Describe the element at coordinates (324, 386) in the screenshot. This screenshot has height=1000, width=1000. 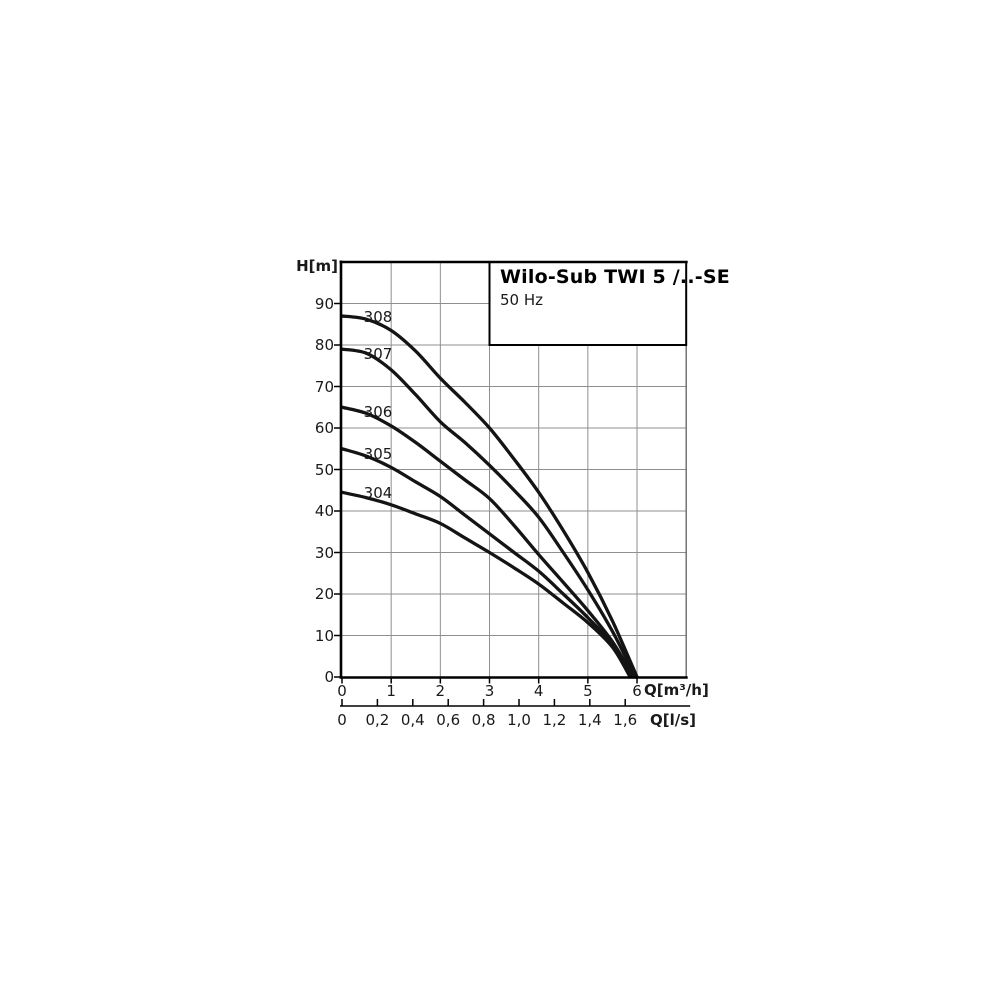
I see `y-tick-label: 70` at that location.